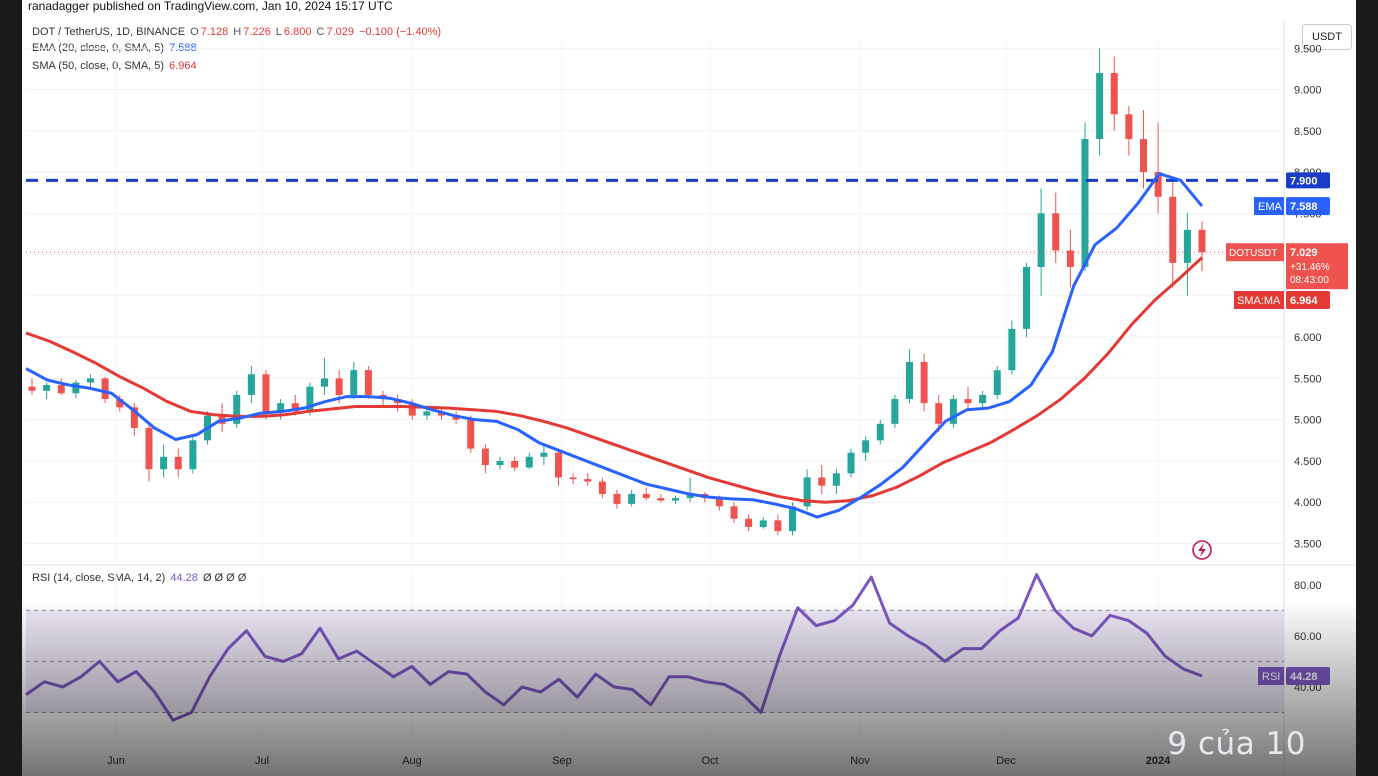 This screenshot has width=1378, height=776. What do you see at coordinates (278, 32) in the screenshot?
I see `low-label: L` at bounding box center [278, 32].